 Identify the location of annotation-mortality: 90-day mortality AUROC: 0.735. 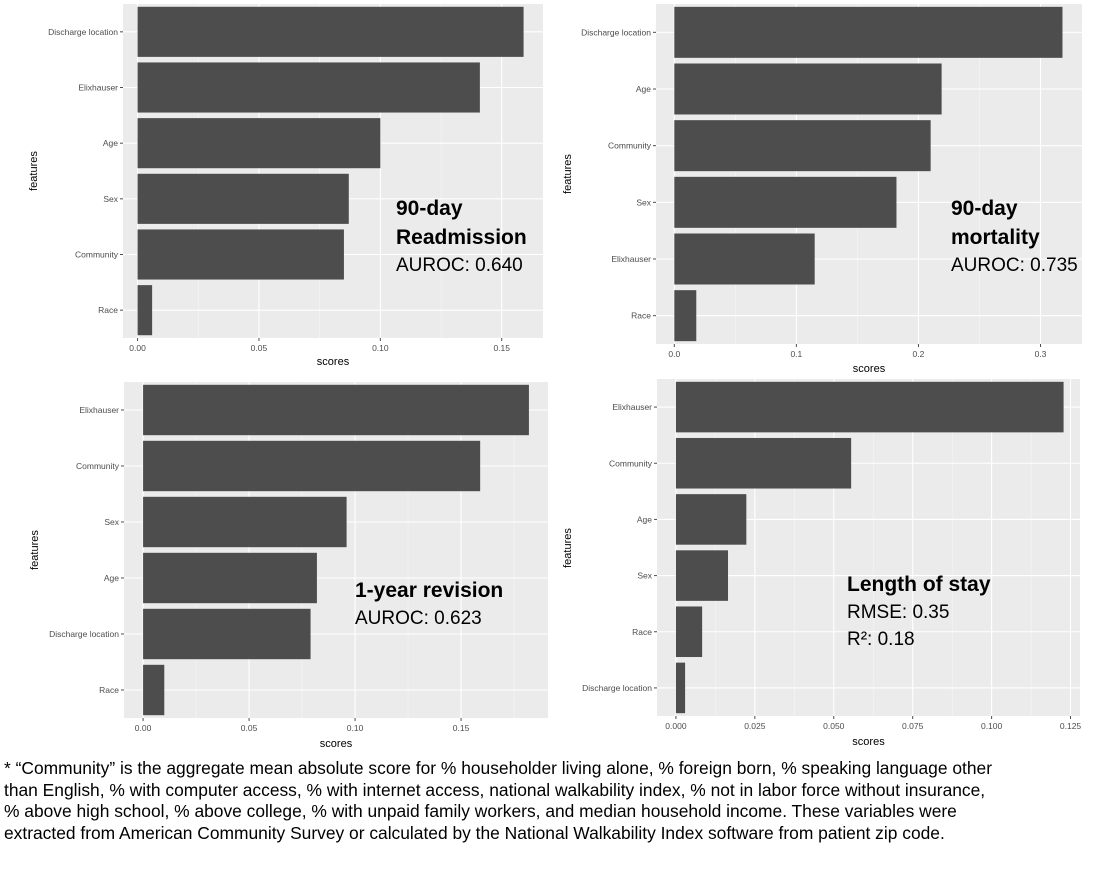
(1014, 236).